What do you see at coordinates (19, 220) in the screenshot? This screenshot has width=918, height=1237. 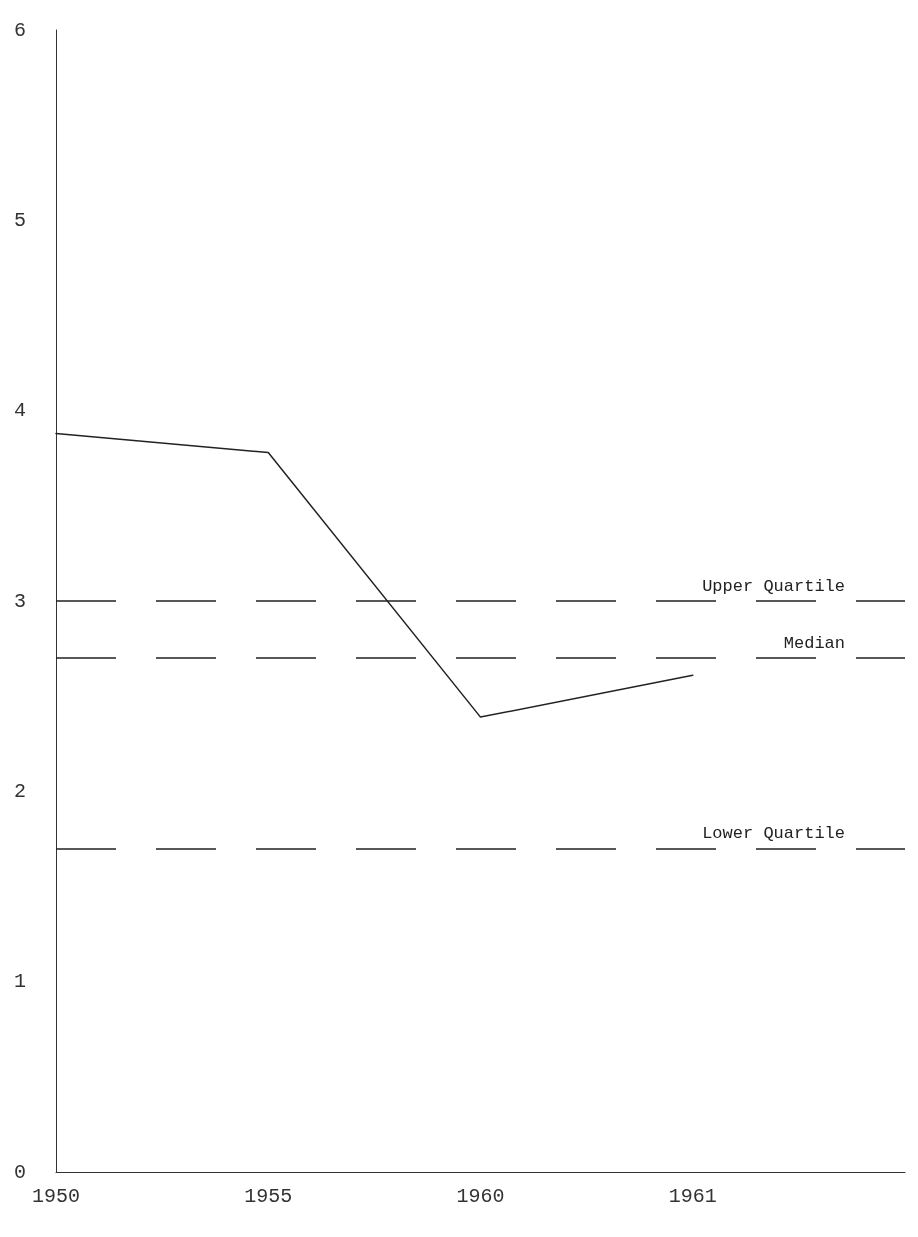 I see `y-tick-label: 5` at bounding box center [19, 220].